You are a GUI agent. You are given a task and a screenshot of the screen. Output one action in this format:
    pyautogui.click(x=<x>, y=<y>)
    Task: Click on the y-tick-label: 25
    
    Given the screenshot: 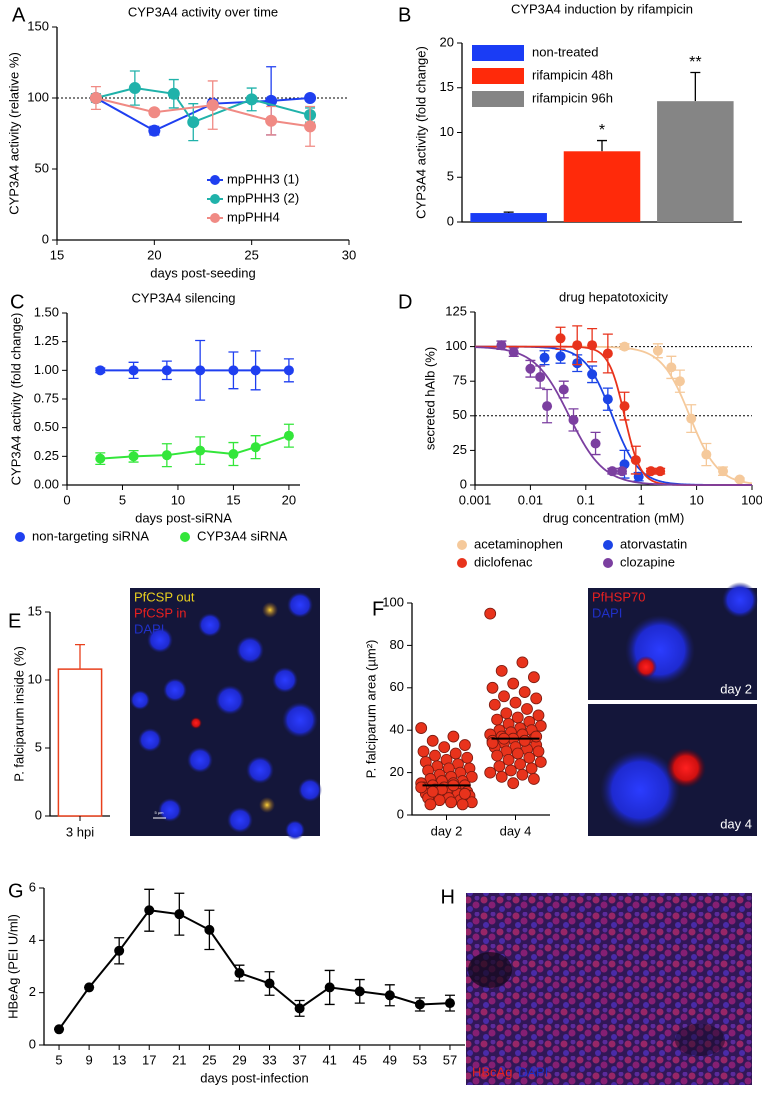 What is the action you would take?
    pyautogui.click(x=460, y=449)
    